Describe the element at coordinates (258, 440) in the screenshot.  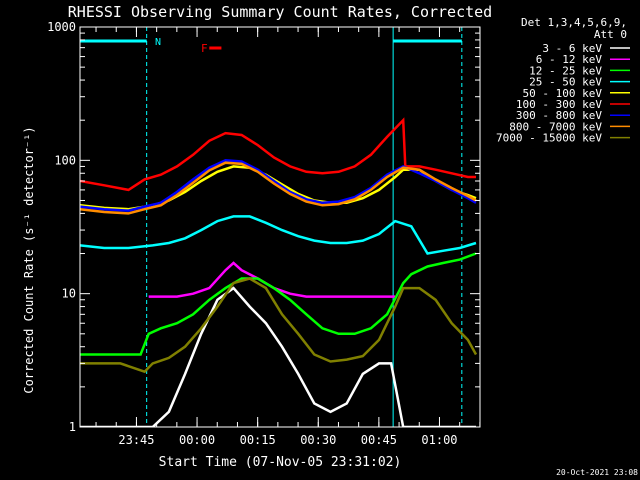
I see `x-tick-label: 00:15` at that location.